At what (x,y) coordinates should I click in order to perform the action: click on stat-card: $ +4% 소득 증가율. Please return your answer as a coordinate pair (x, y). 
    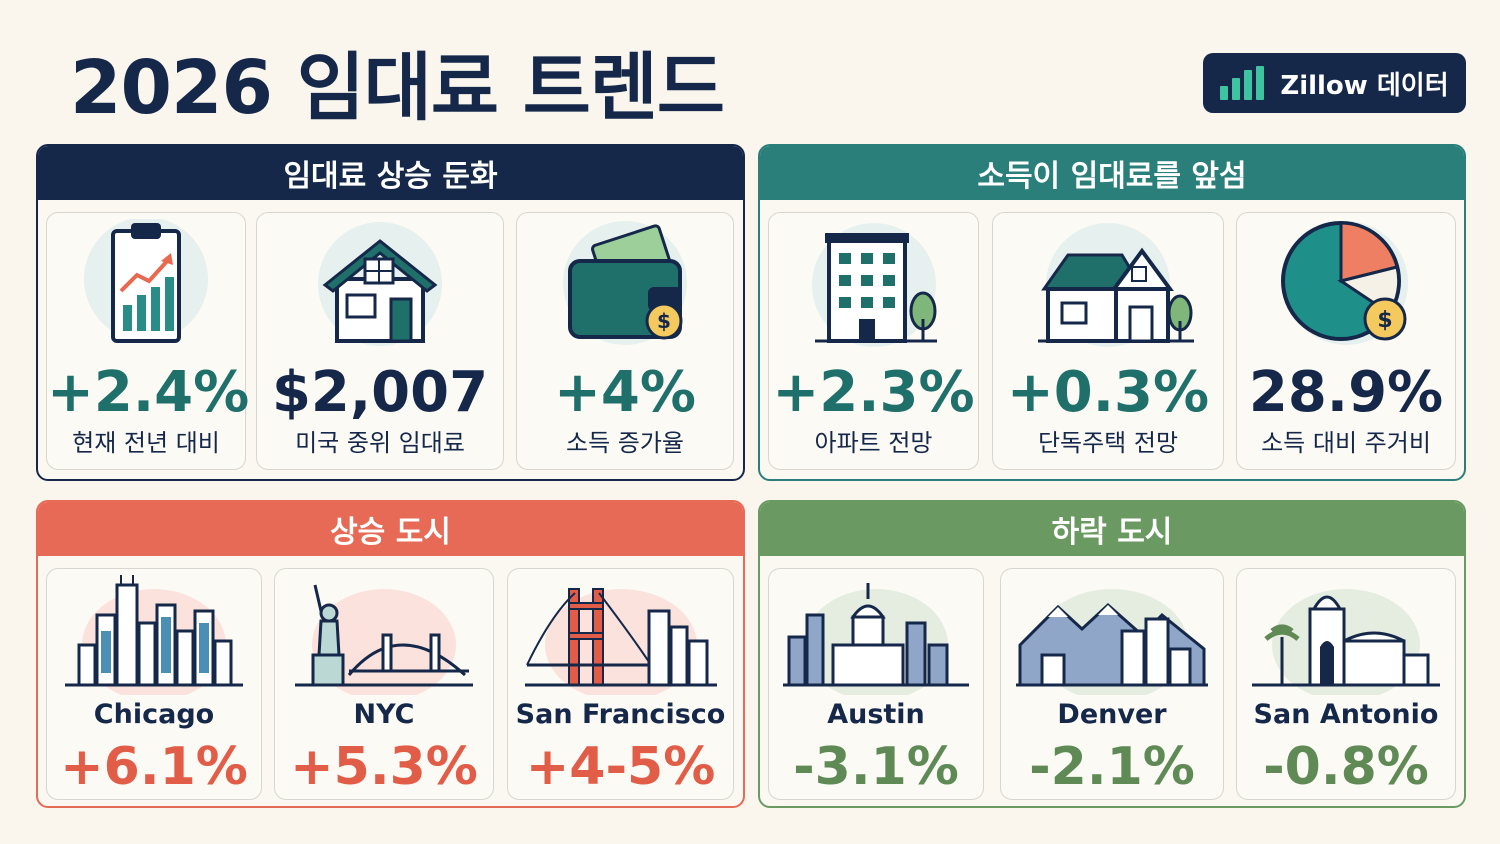
    Looking at the image, I should click on (625, 341).